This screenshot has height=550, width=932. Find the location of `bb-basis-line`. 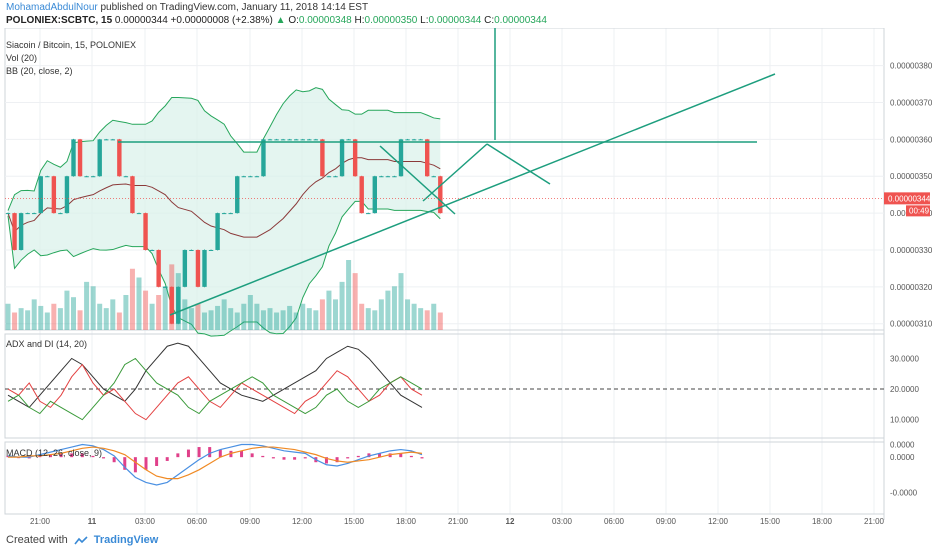

bb-basis-line is located at coordinates (224, 197).